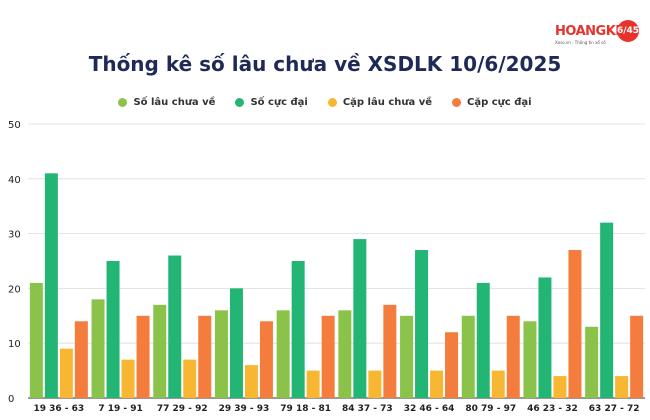  What do you see at coordinates (14, 125) in the screenshot?
I see `y-tick-label: 50` at bounding box center [14, 125].